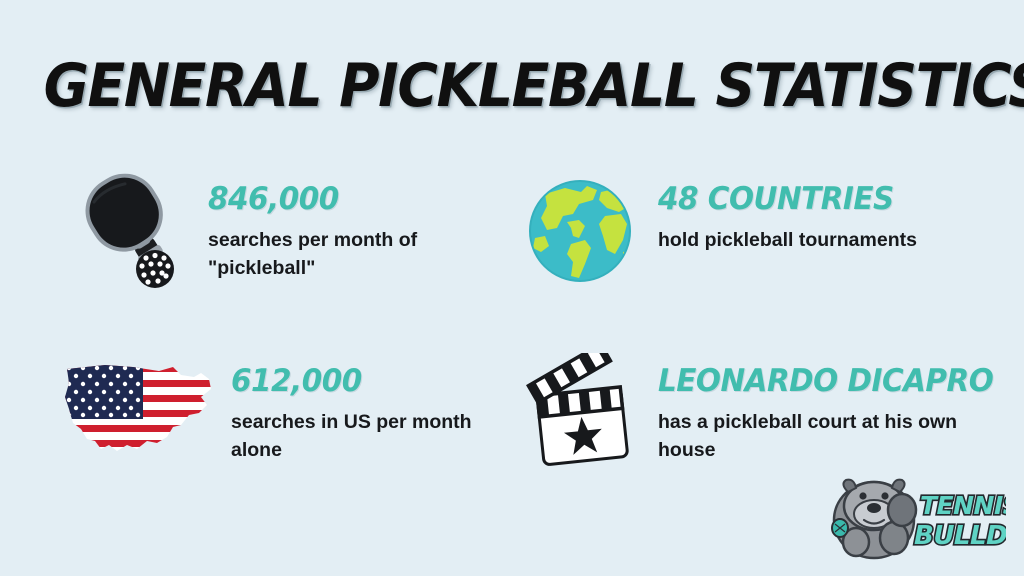  I want to click on pickleball-paddle-and-ball-icon, so click(130, 230).